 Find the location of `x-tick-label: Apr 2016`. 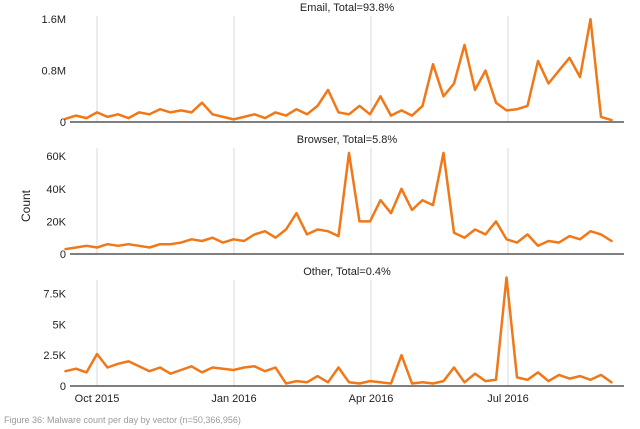

x-tick-label: Apr 2016 is located at coordinates (371, 399).